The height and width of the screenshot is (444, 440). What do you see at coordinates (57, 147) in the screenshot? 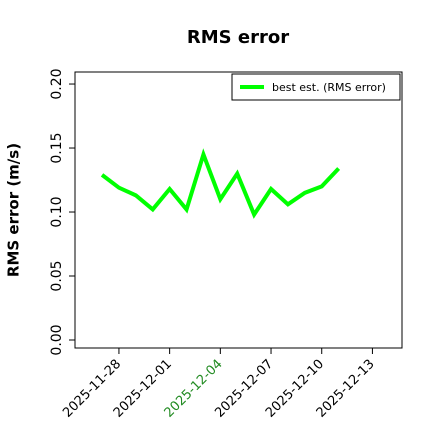
I see `y-tick-label: 0.15` at bounding box center [57, 147].